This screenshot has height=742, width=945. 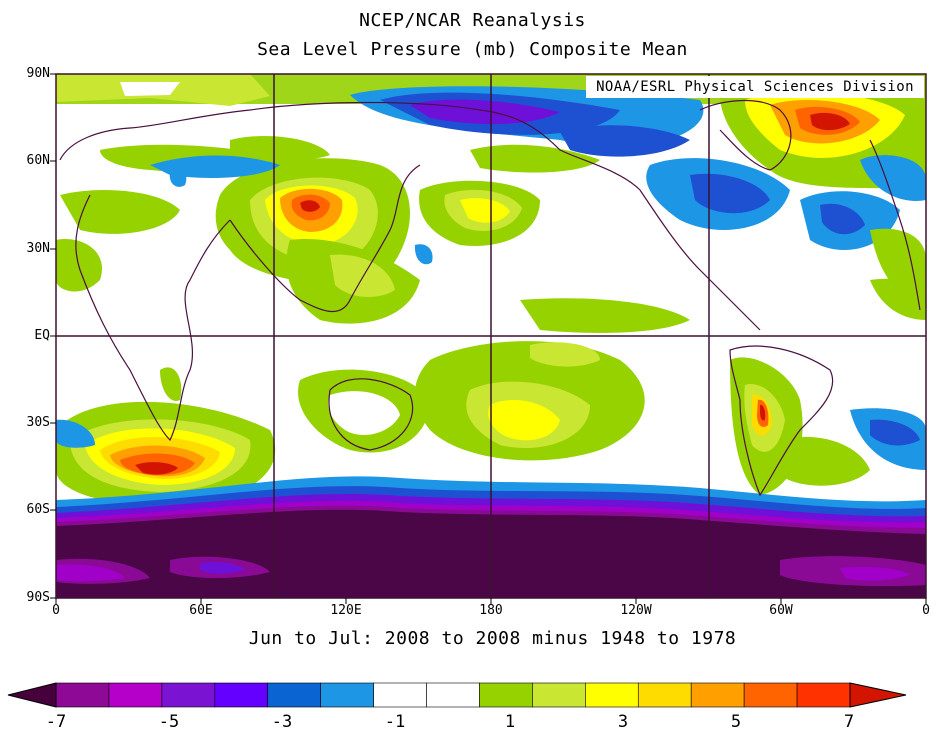 I want to click on credit-label: NOAA/ESRL Physical Sciences Division, so click(x=755, y=87).